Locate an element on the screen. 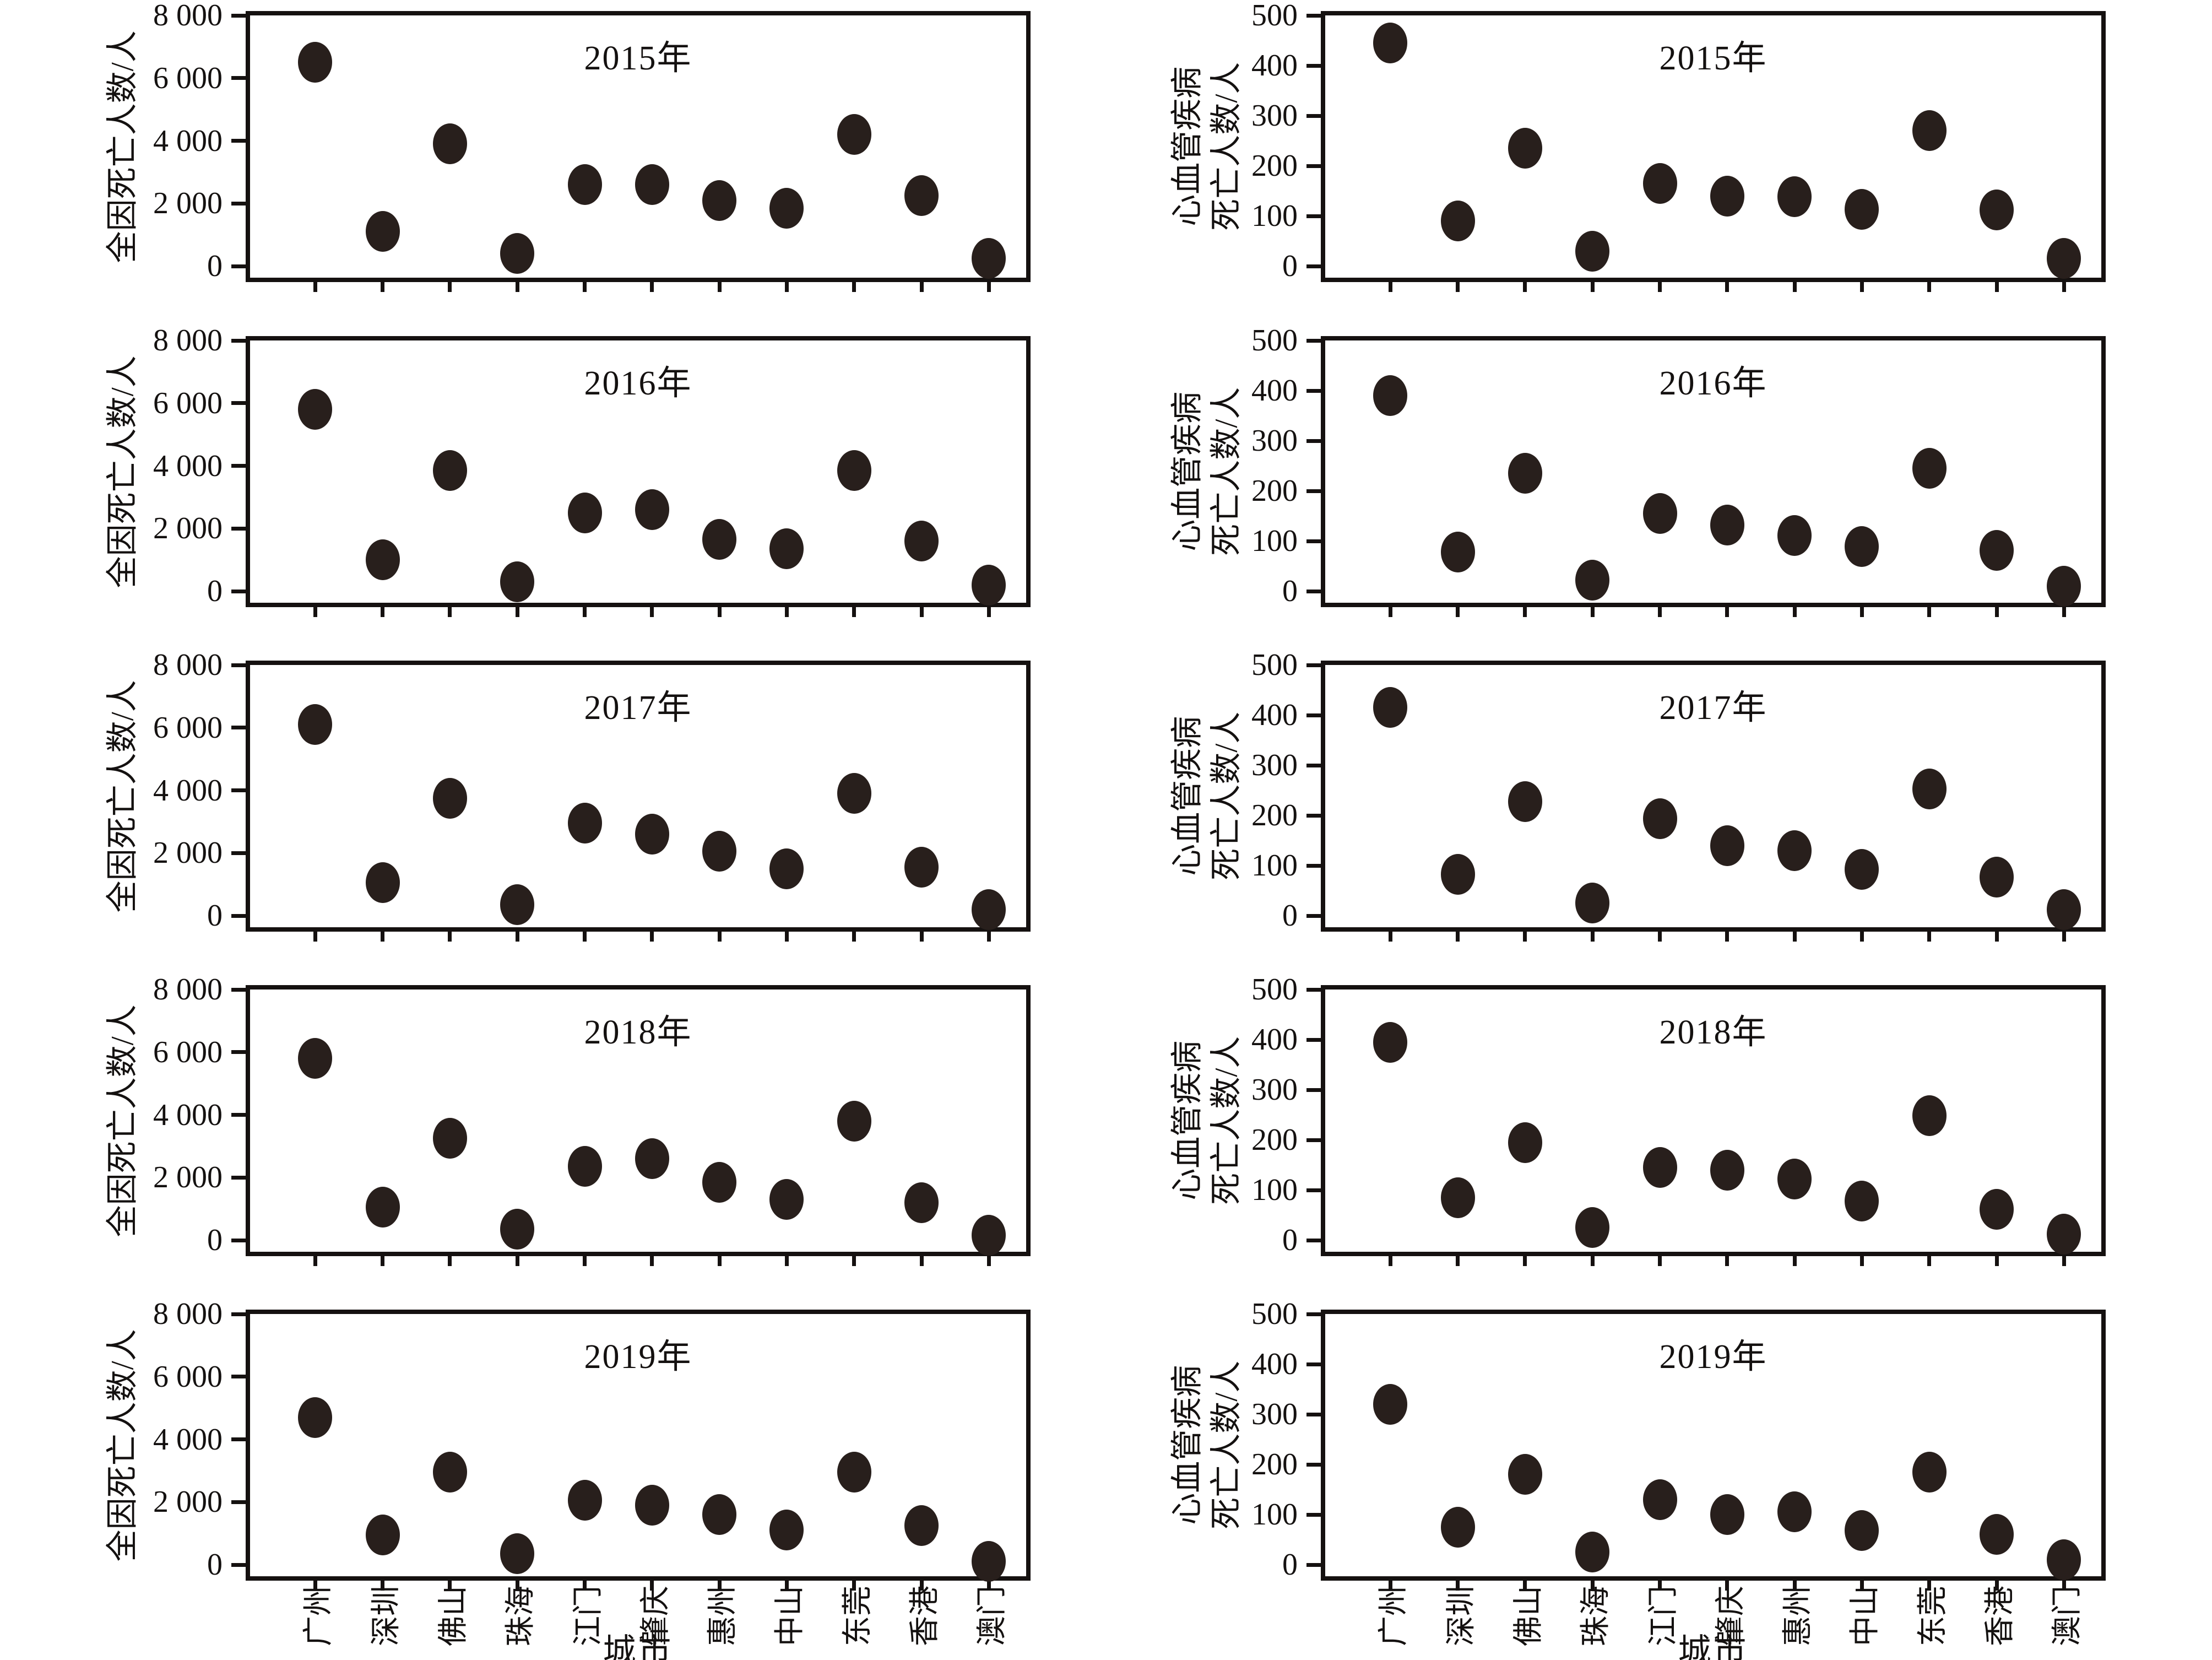 This screenshot has width=2212, height=1660. y-axis-label-box: 全因死亡人数/人 is located at coordinates (123, 471).